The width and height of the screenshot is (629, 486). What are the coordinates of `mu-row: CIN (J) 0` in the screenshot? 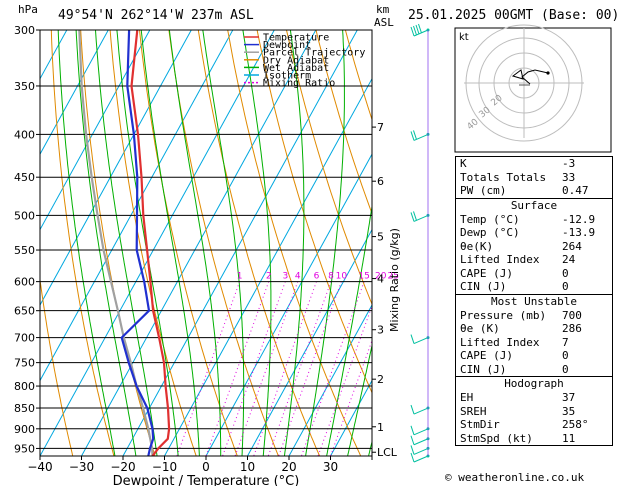 It's located at (534, 370).